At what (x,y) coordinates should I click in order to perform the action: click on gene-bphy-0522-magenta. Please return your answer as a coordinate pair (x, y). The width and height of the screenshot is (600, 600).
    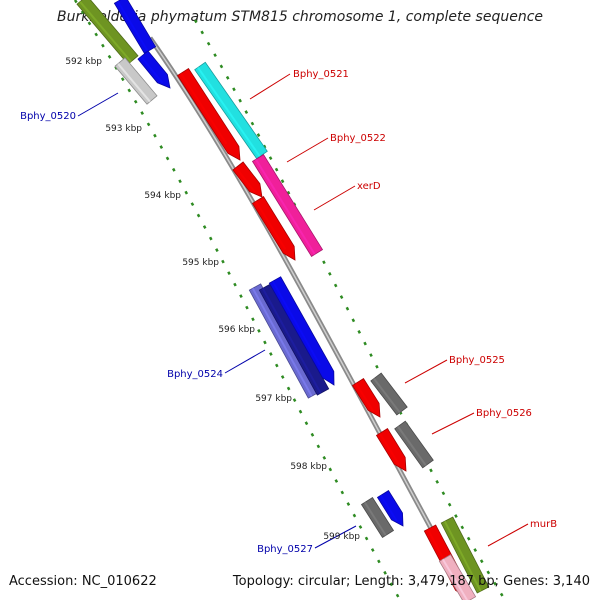
    Looking at the image, I should click on (287, 205).